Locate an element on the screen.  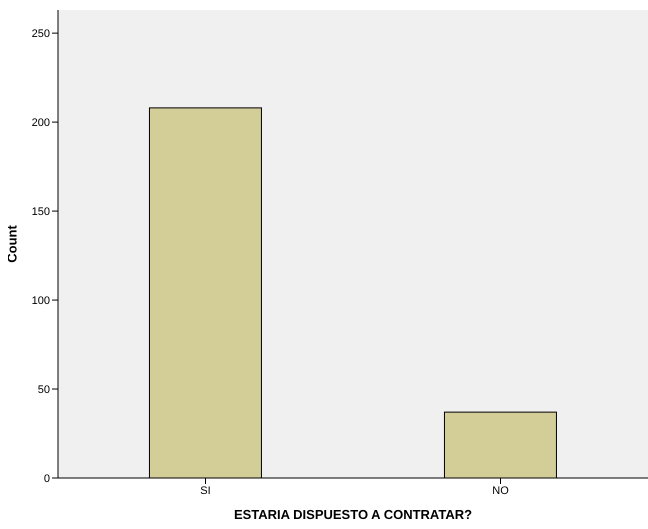
x-axis-title: ESTARIA DISPUESTO A CONTRATAR? is located at coordinates (353, 514).